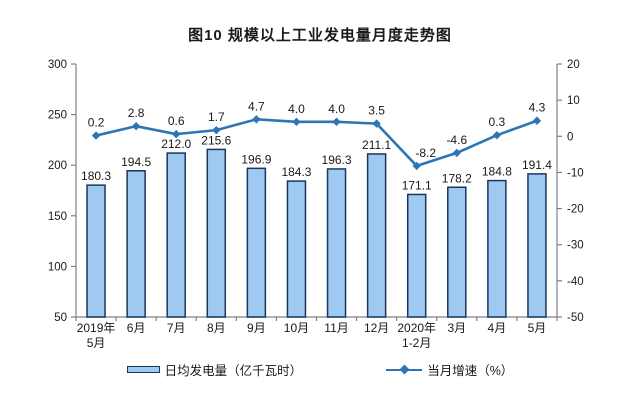 The height and width of the screenshot is (406, 640). Describe the element at coordinates (575, 318) in the screenshot. I see `right-axis-tick-label: -50` at that location.